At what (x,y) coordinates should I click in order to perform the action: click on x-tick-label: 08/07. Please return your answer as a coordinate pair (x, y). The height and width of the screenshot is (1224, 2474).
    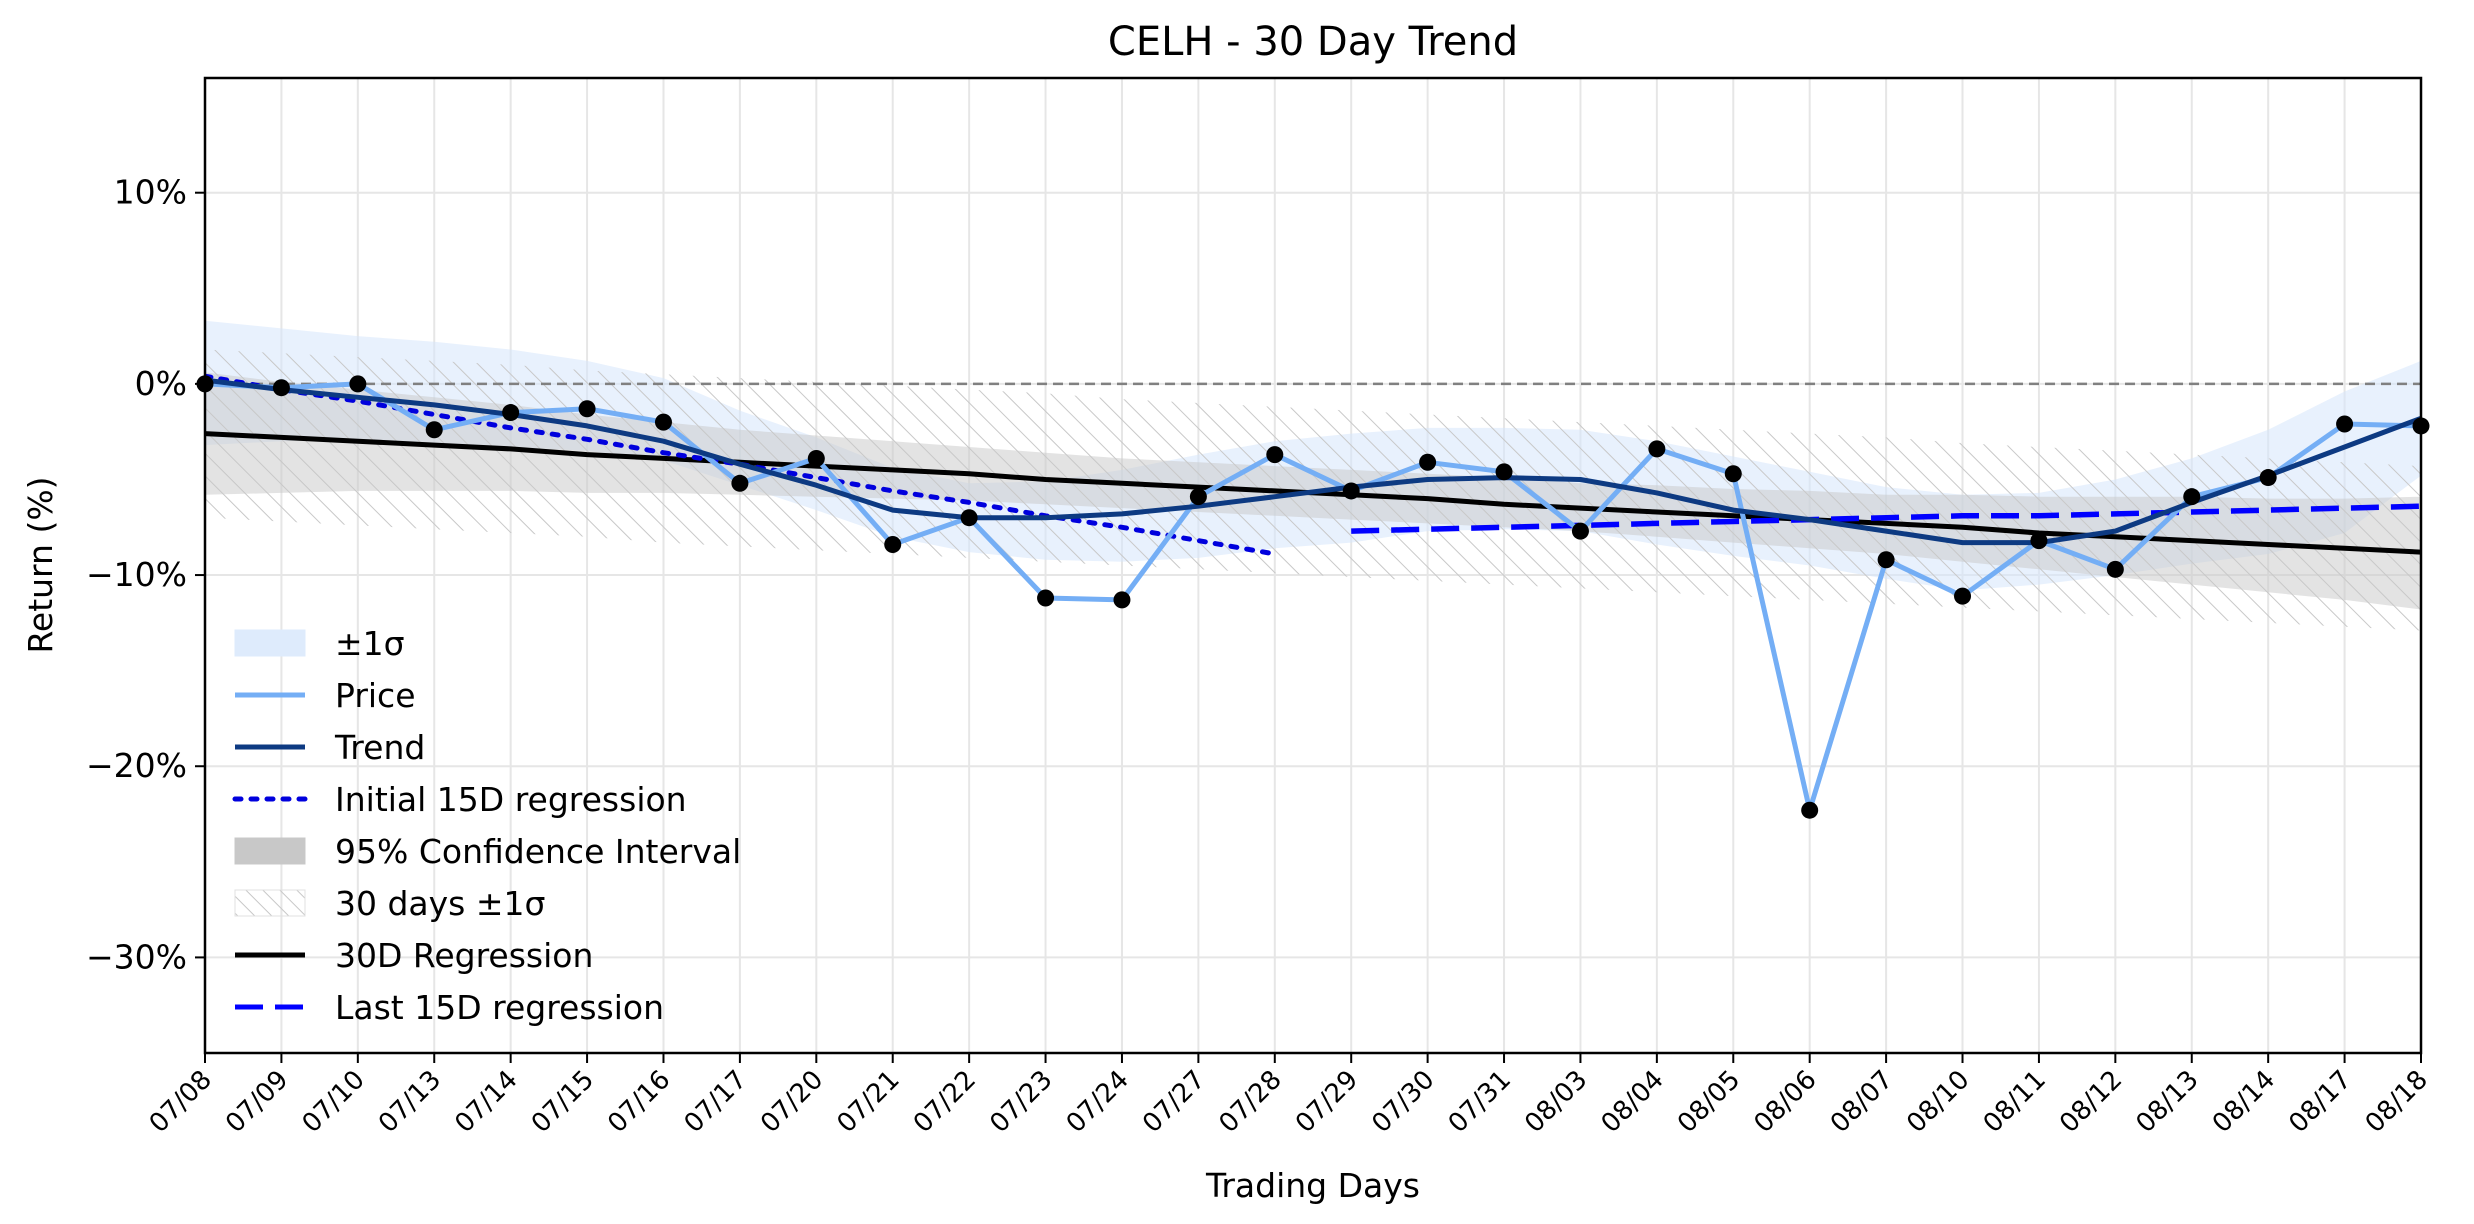
    Looking at the image, I should click on (1862, 1102).